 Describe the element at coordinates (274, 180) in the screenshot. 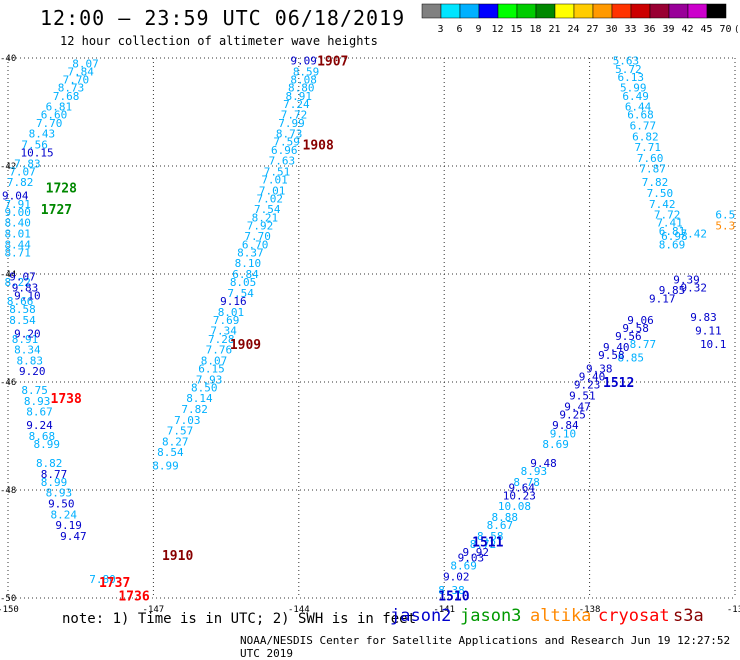

I see `wave-height-point: 7.01` at that location.